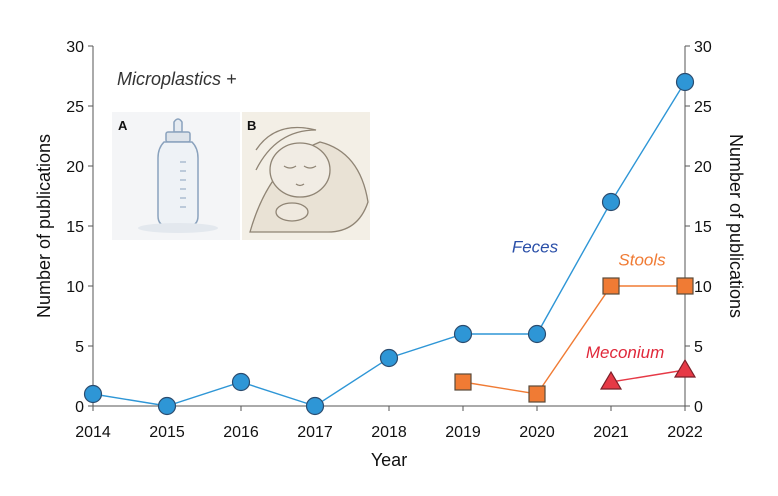  What do you see at coordinates (463, 382) in the screenshot?
I see `stools-point-2019` at bounding box center [463, 382].